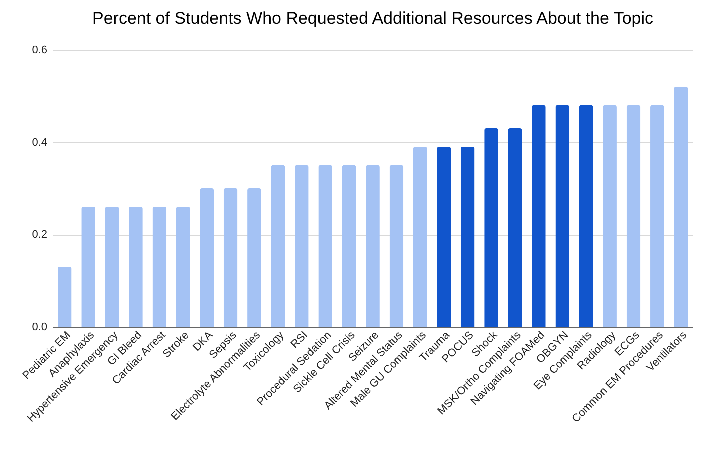  I want to click on y-tick-label: 0.0, so click(40, 328).